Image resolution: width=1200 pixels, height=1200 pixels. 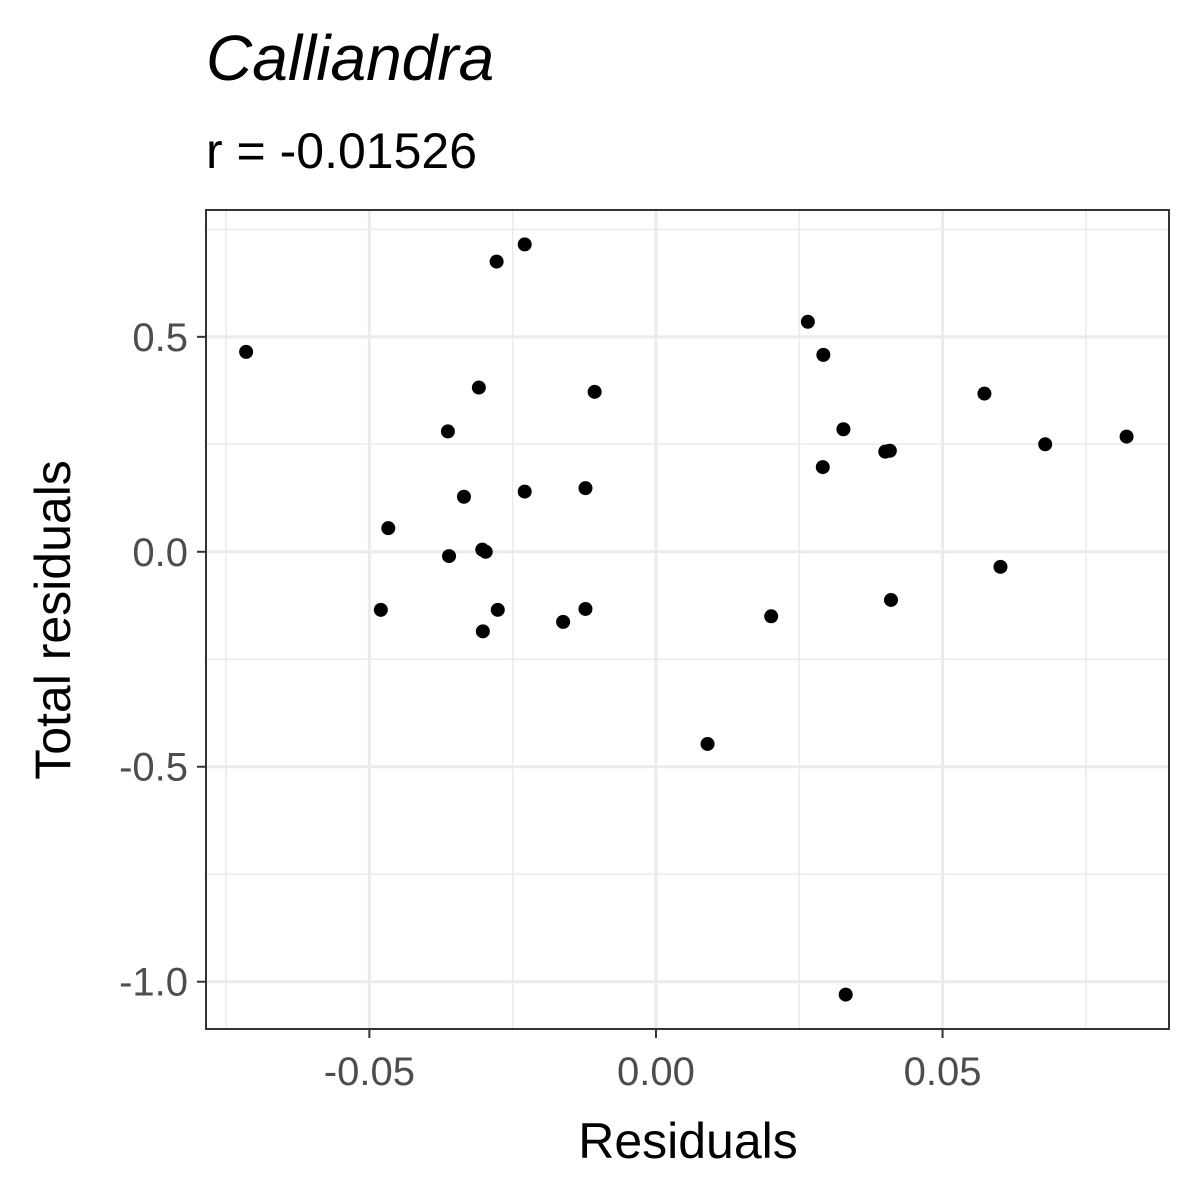 What do you see at coordinates (160, 338) in the screenshot?
I see `y-tick-label: 0.5` at bounding box center [160, 338].